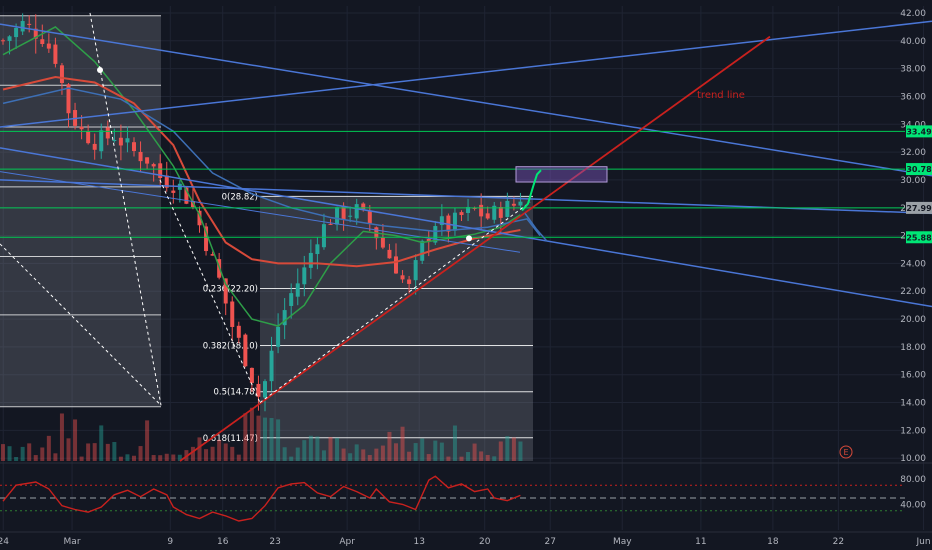 This screenshot has height=550, width=932. I want to click on time-axis: 24 Mar 9 16 23 Apr 13 20 27 May 11 18 22 Jun, so click(465, 542).